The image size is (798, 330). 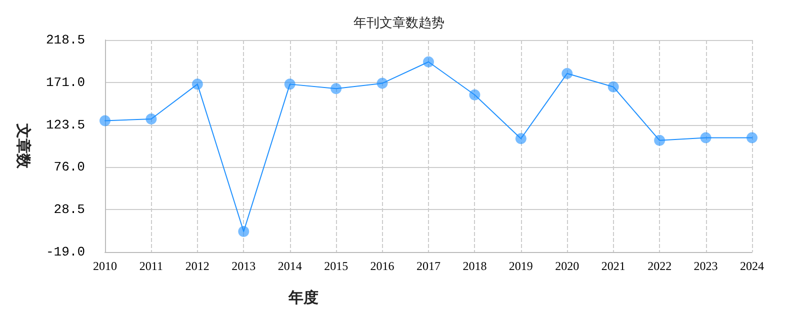 I want to click on x-tick-label: 2013, so click(x=244, y=266).